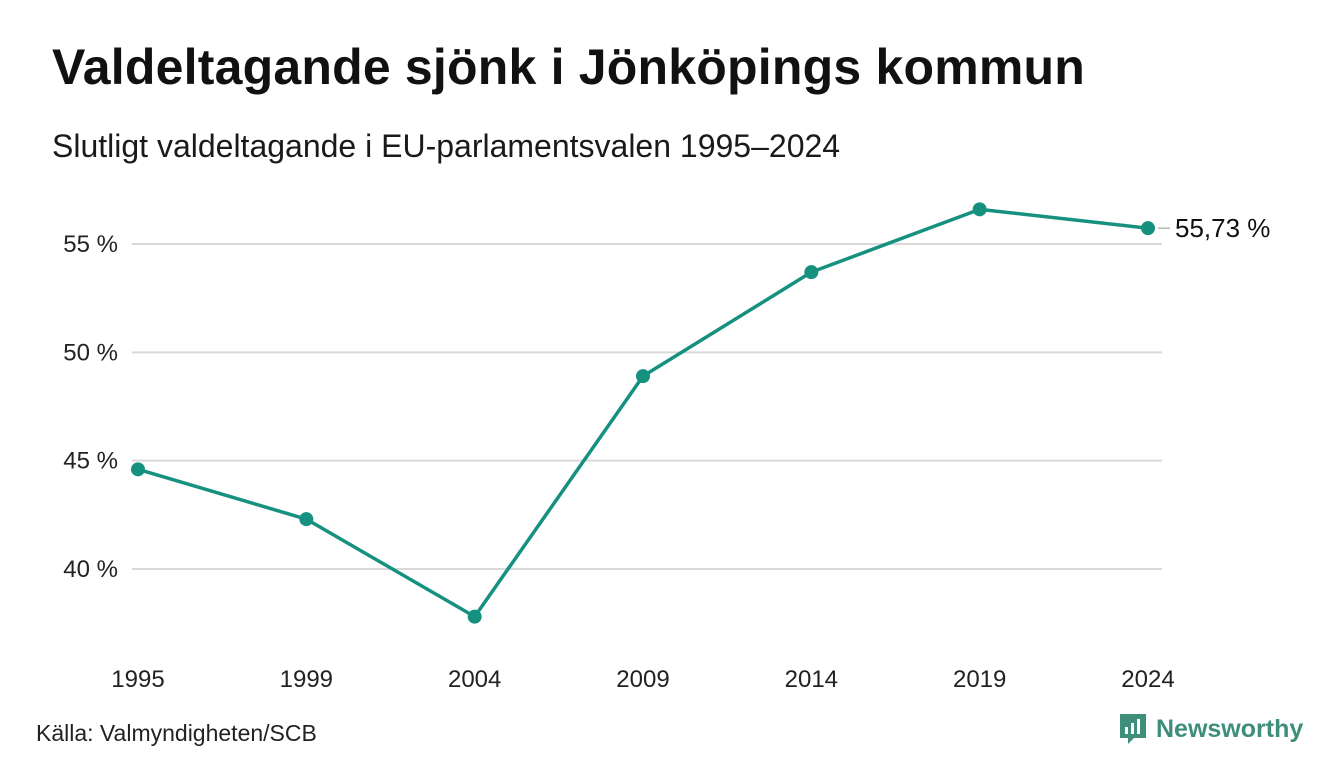  Describe the element at coordinates (137, 679) in the screenshot. I see `x-tick-label: 1995` at that location.